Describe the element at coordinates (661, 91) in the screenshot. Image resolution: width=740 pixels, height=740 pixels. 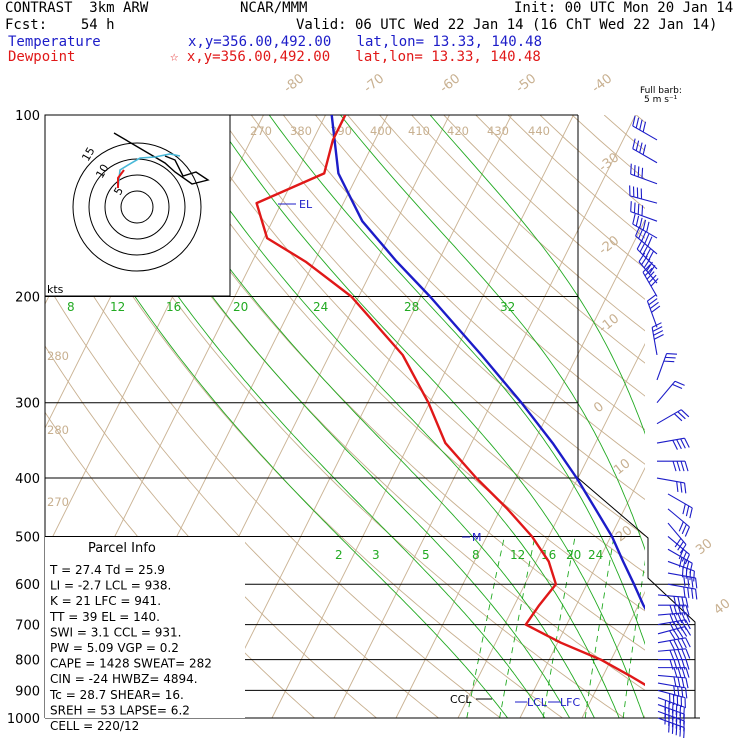
I see `barb-key-title: Full barb:` at that location.